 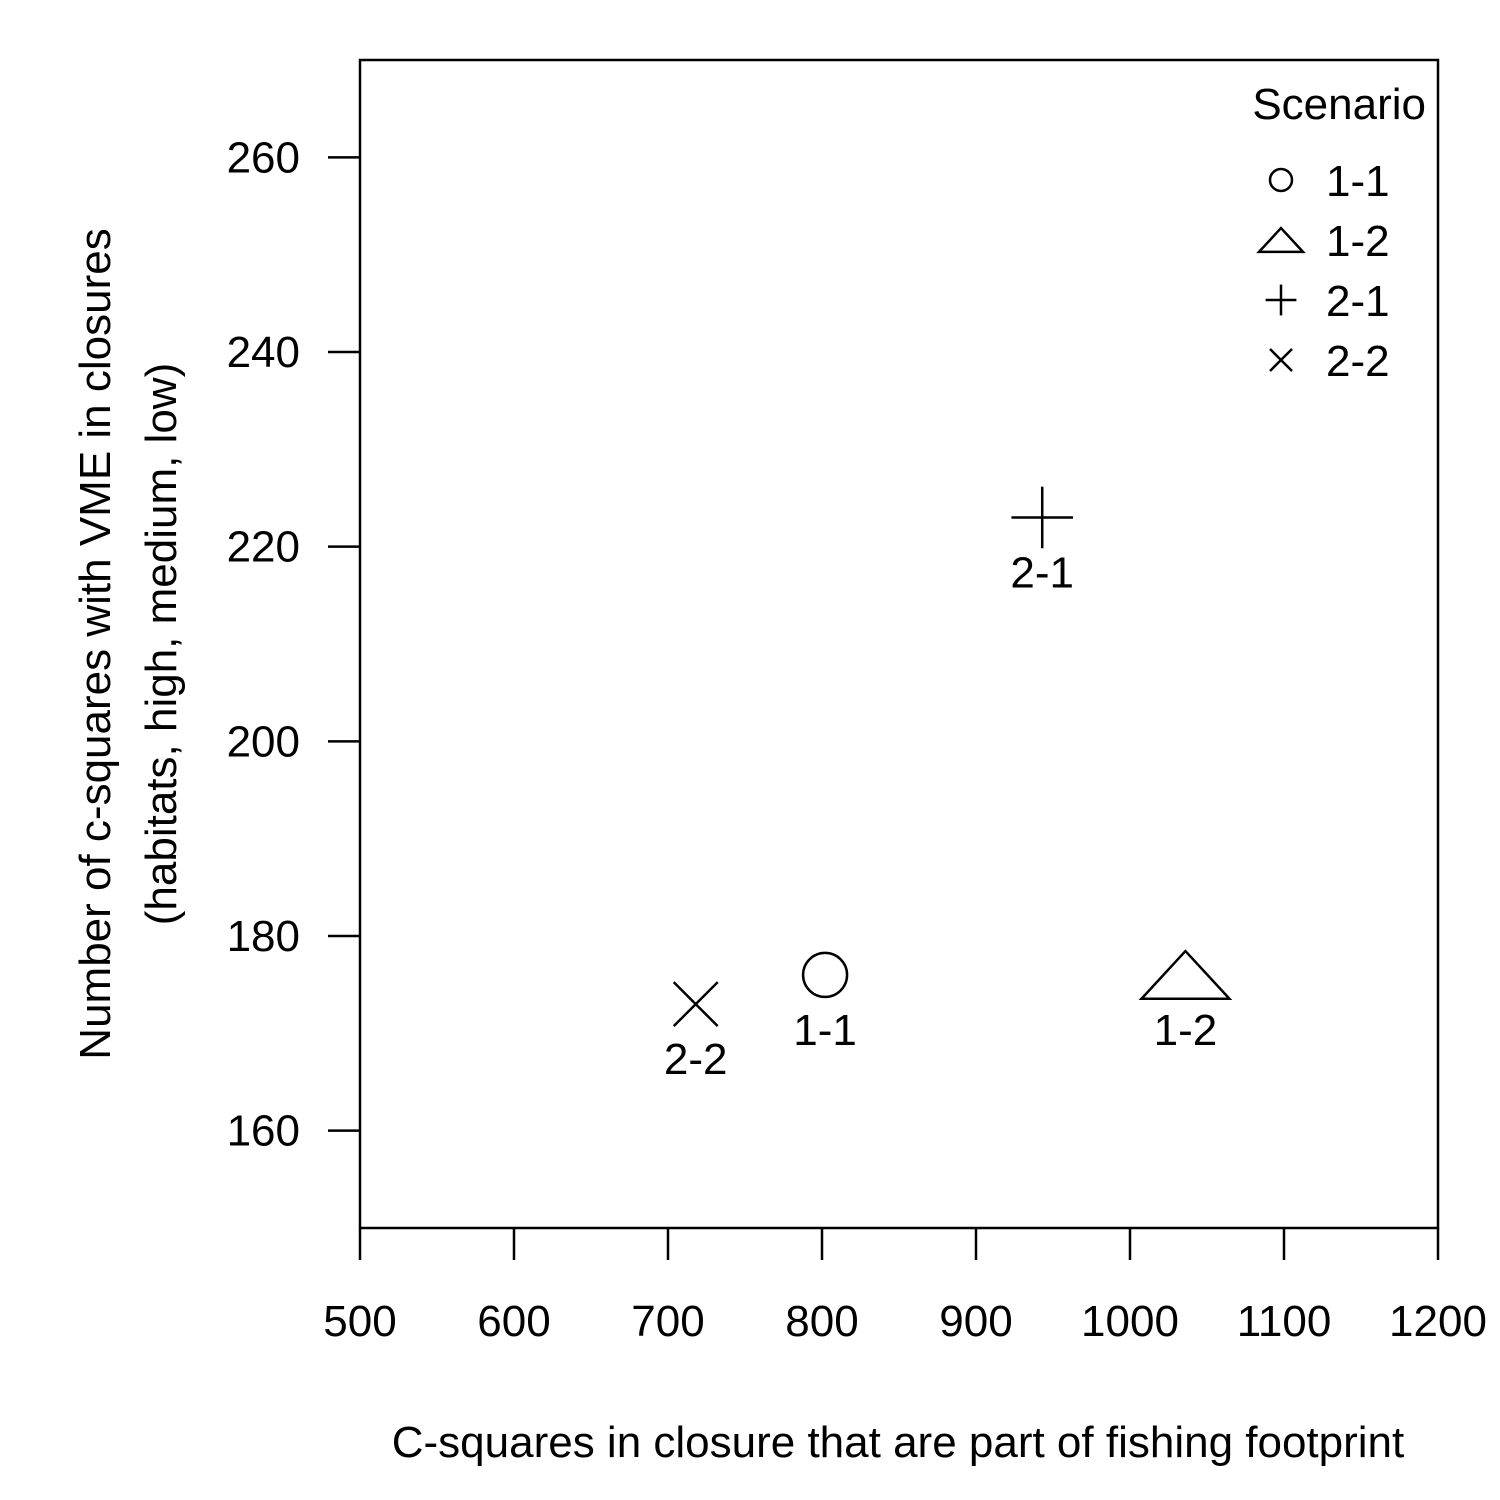 I want to click on y-axis-title-line-1: Number of c-squares with VME in closures, so click(x=95, y=643).